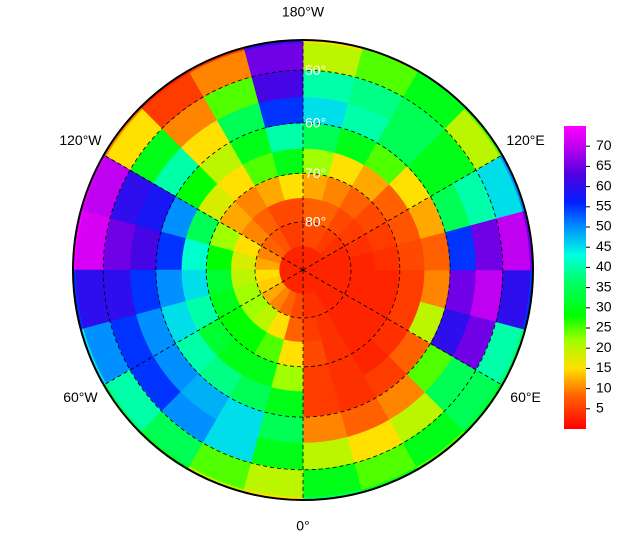  I want to click on latitude-label: 60°, so click(315, 123).